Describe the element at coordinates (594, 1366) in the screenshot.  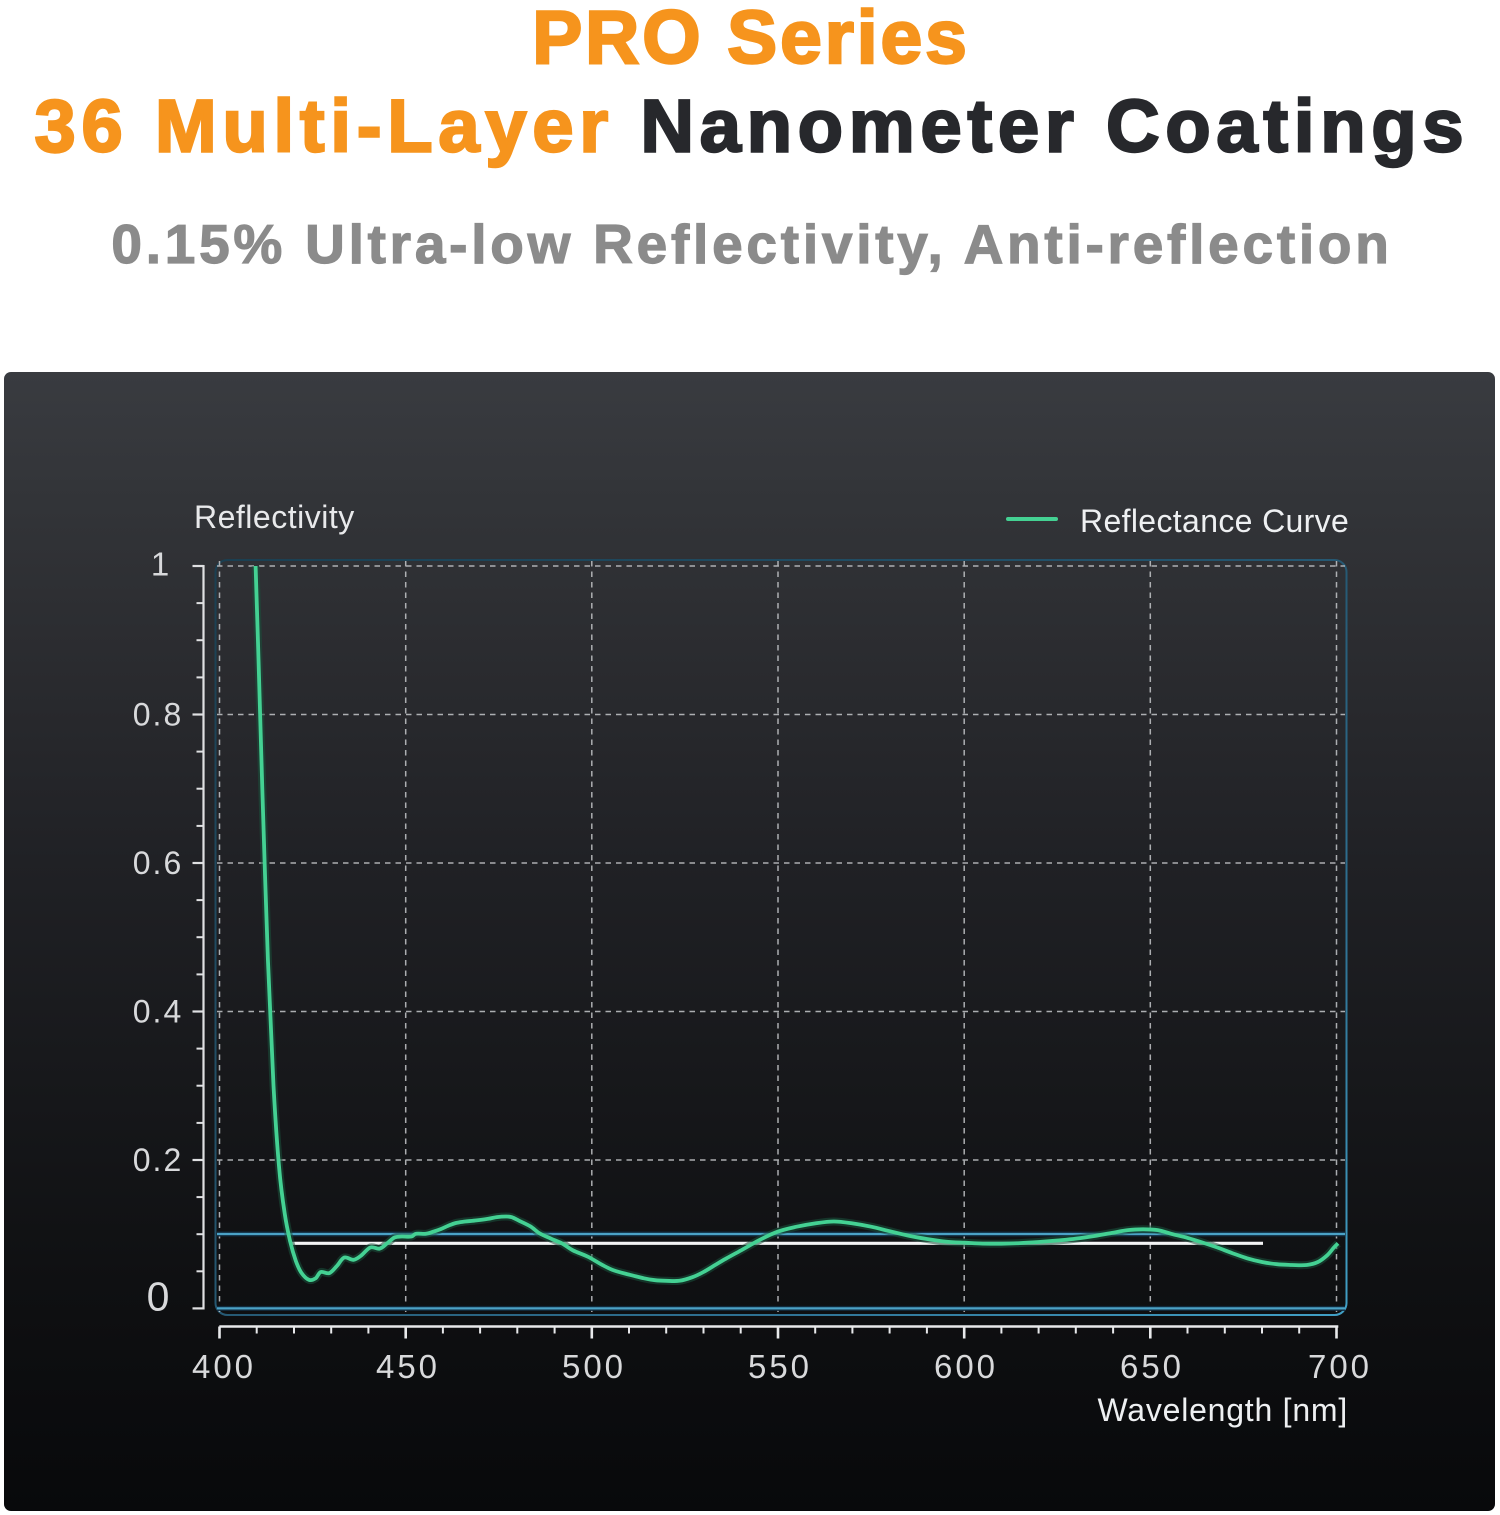
I see `svg-text: 500` at that location.